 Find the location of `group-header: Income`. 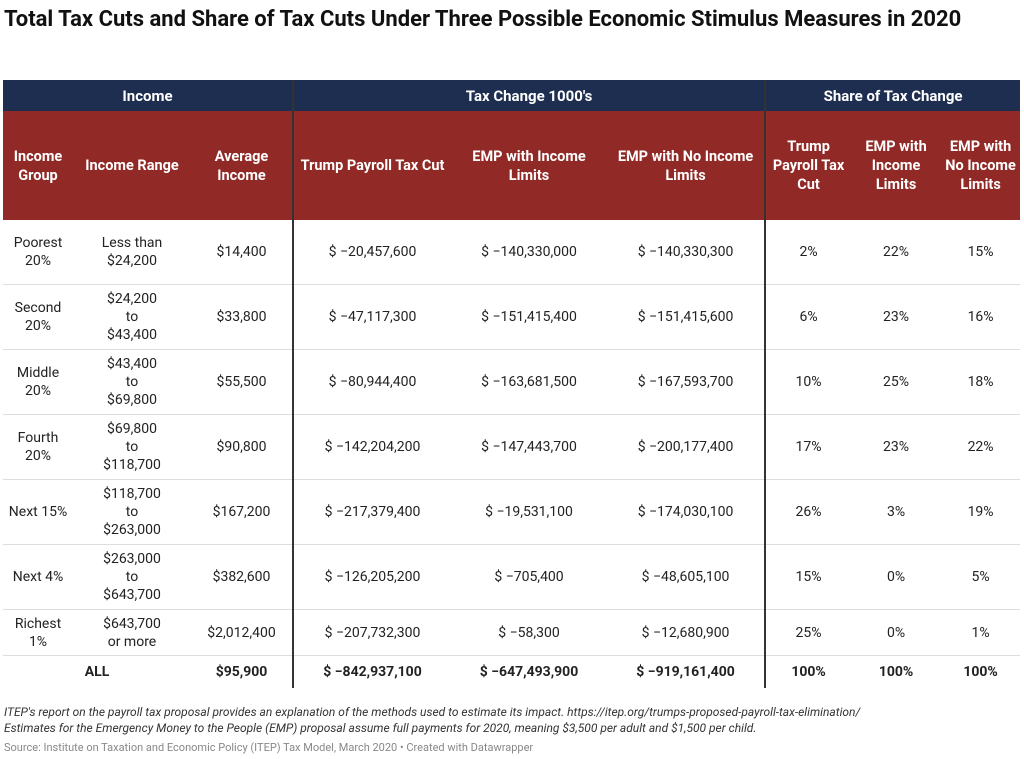

group-header: Income is located at coordinates (148, 95).